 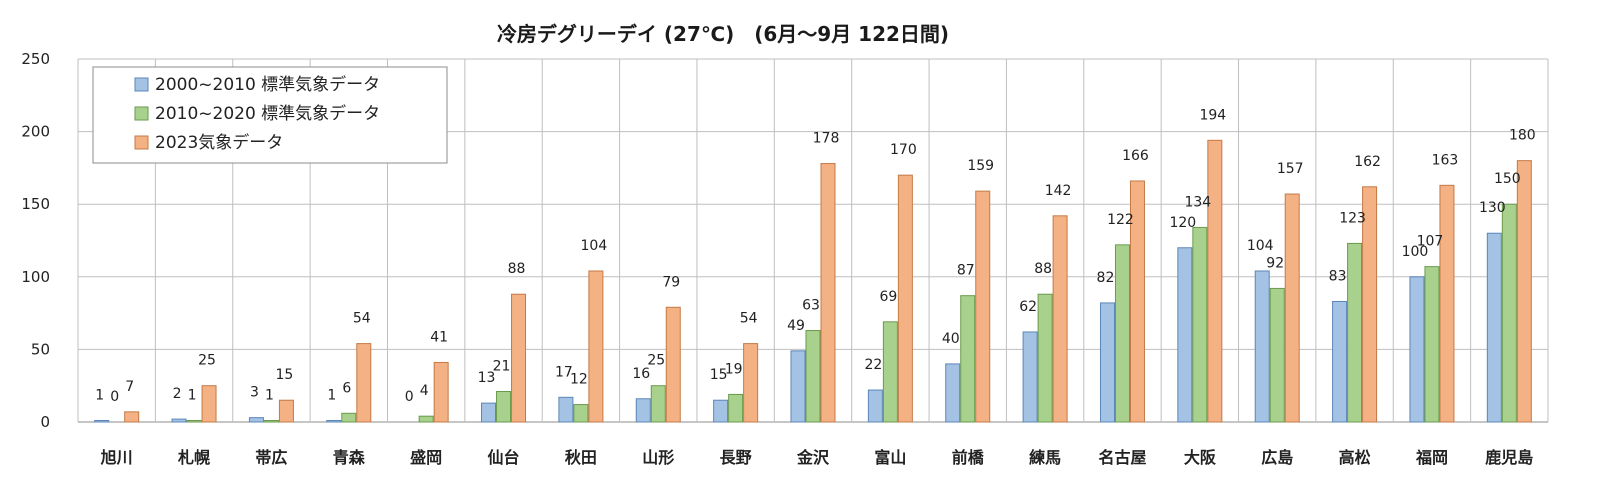 What do you see at coordinates (349, 417) in the screenshot?
I see `bar-2-青森` at bounding box center [349, 417].